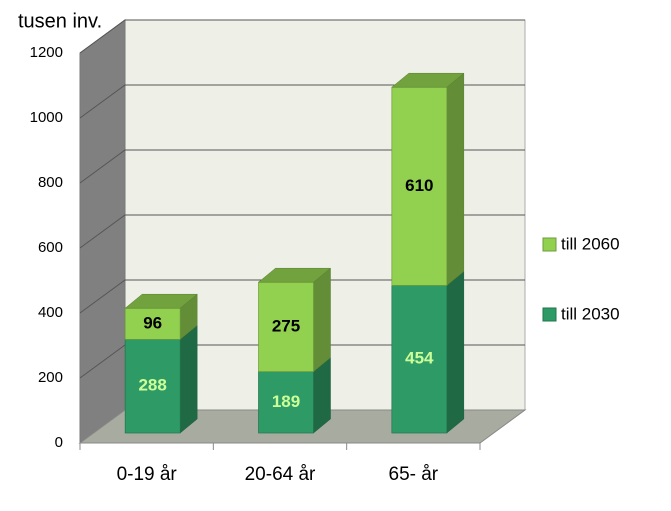  I want to click on value-label: 275, so click(286, 325).